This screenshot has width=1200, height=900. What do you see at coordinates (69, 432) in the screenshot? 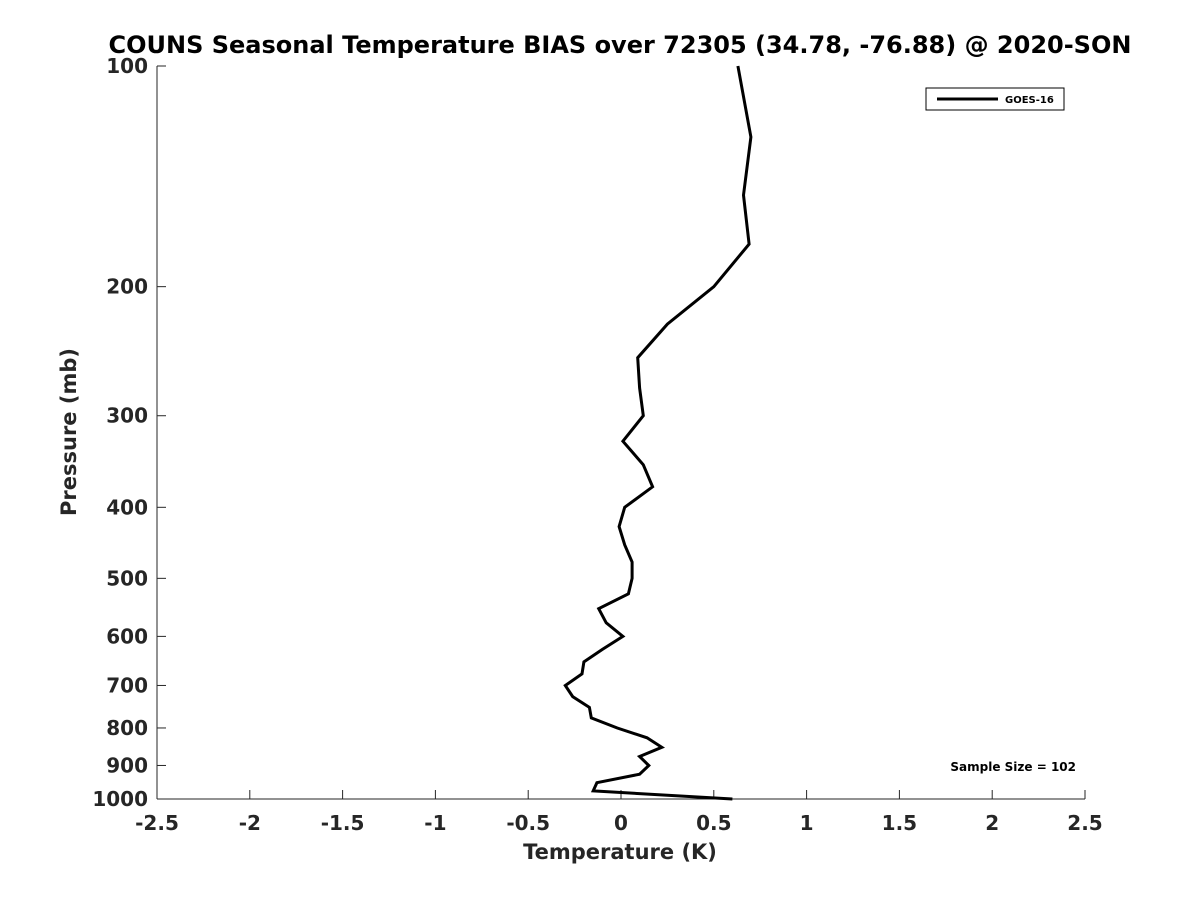
I see `y-axis-label: Pressure (mb)` at bounding box center [69, 432].